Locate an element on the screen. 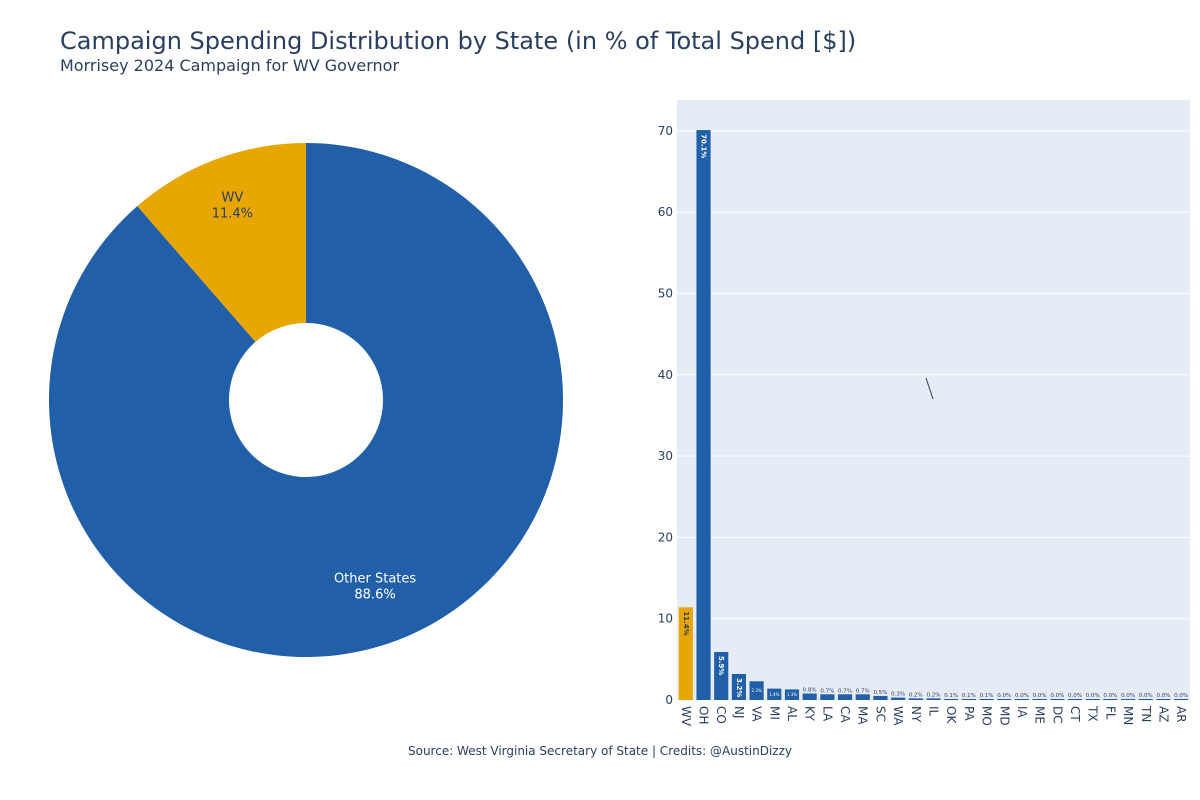 The image size is (1200, 800). bar-dc is located at coordinates (1057, 699).